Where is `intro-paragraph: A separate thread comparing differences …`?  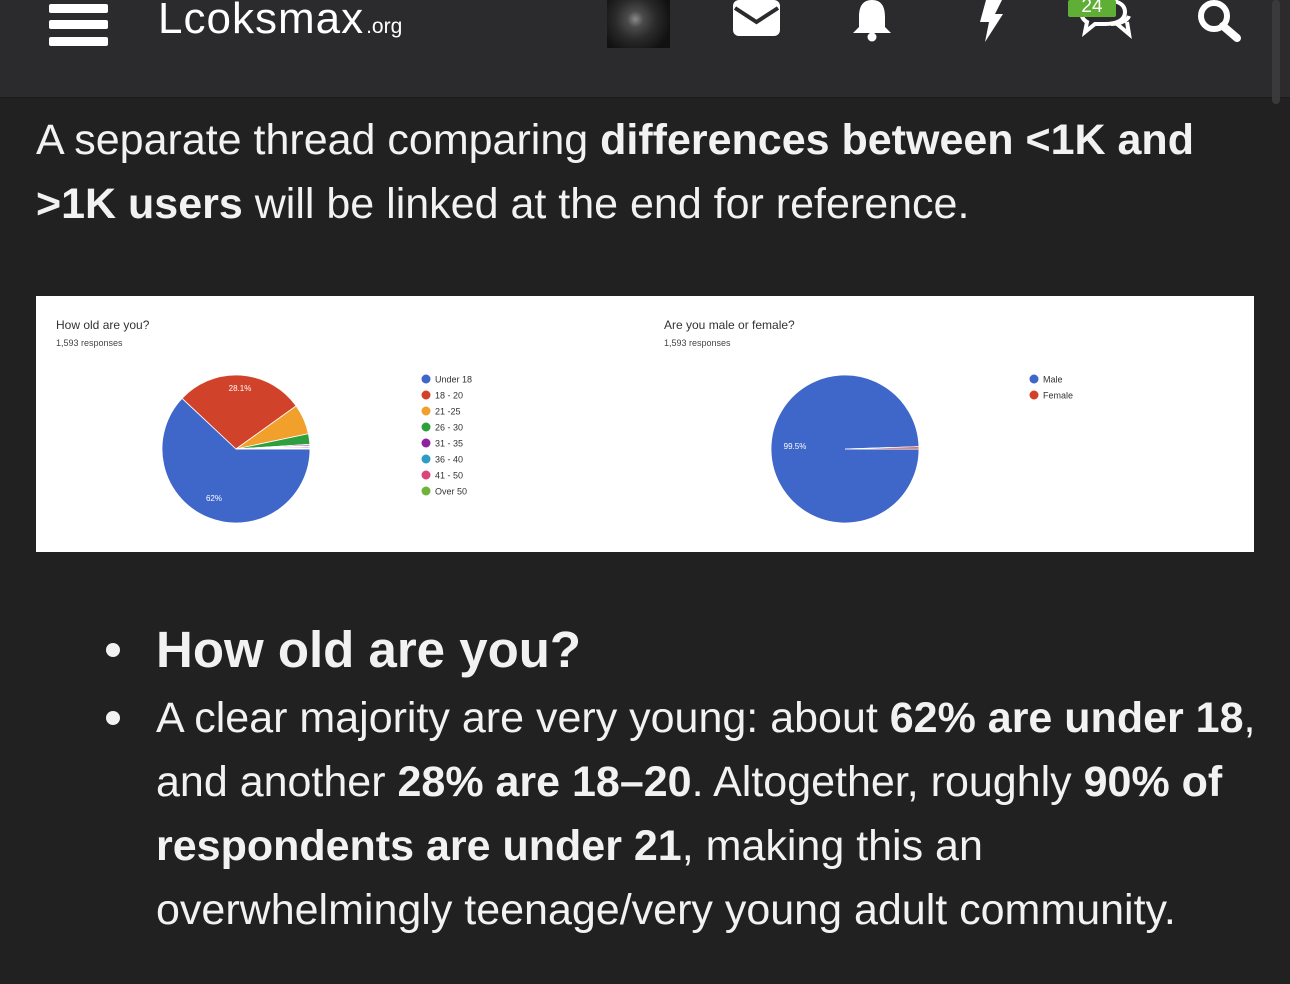 intro-paragraph: A separate thread comparing differences … is located at coordinates (651, 172).